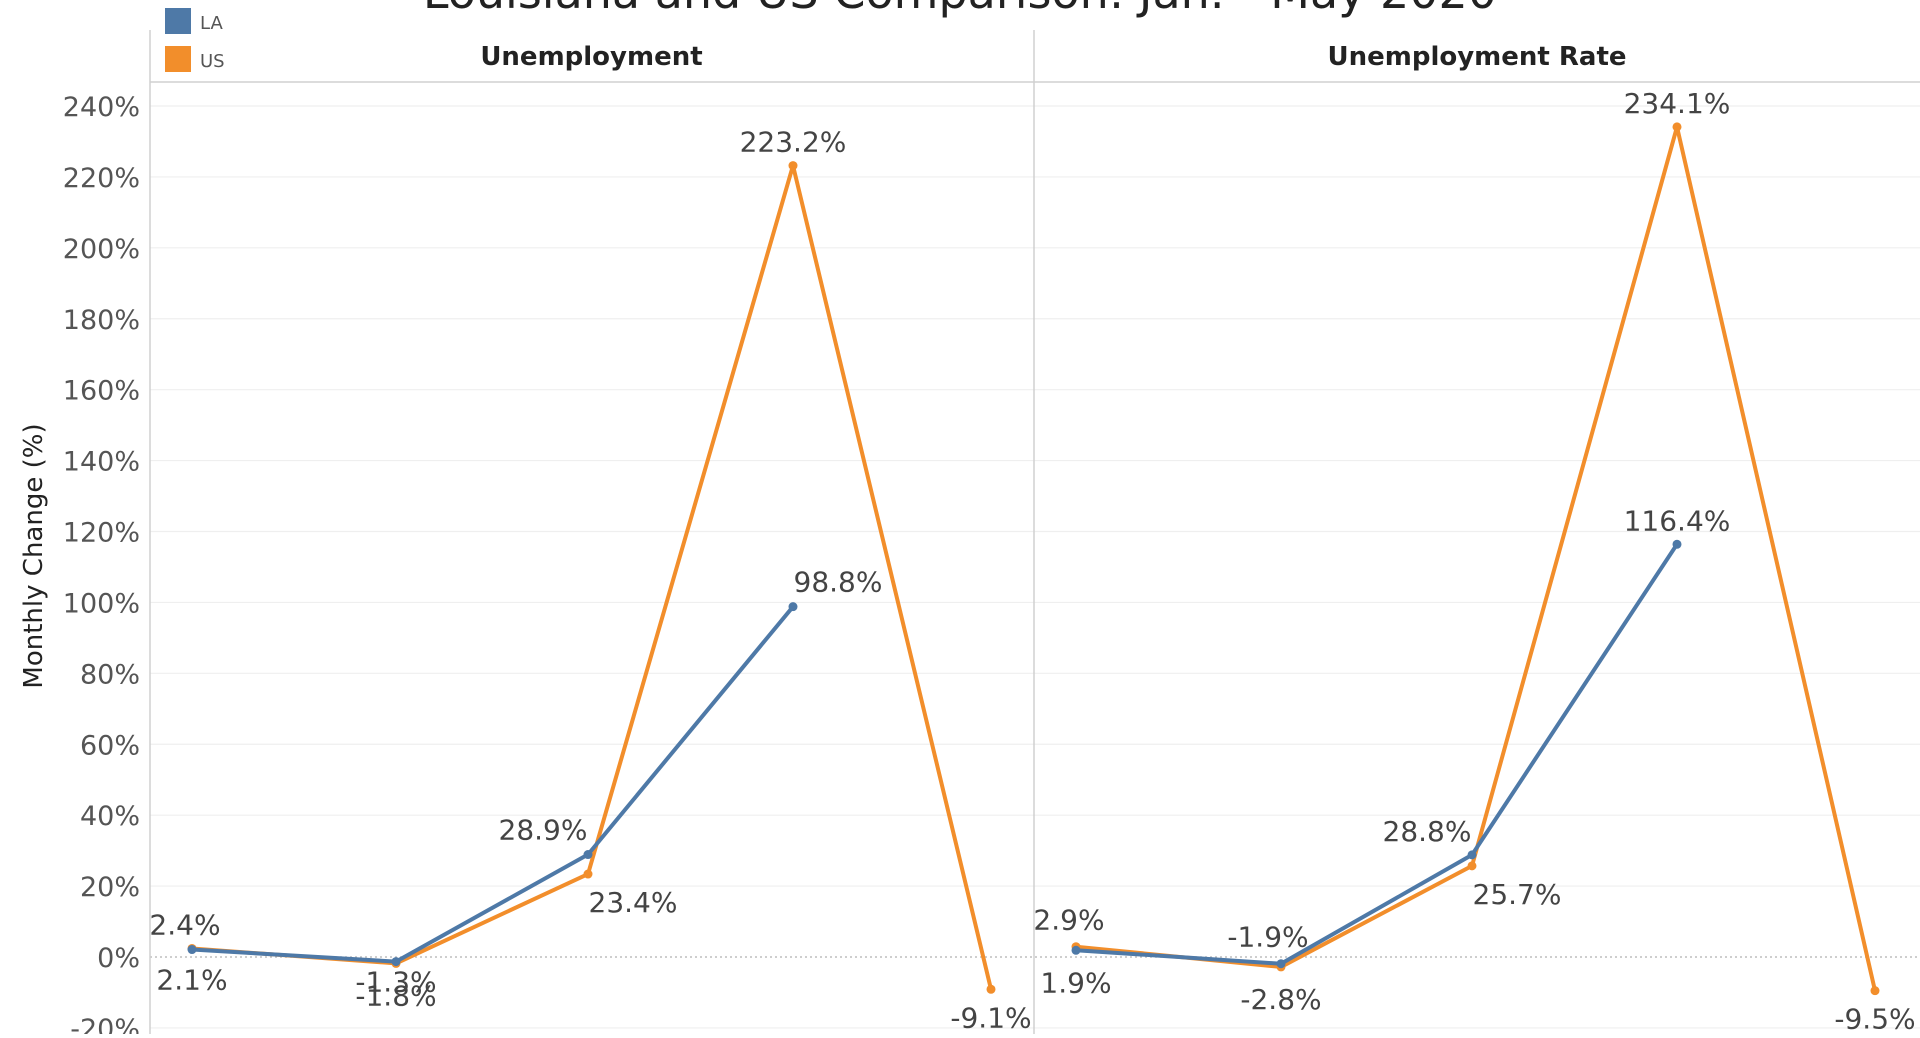  I want to click on data-label-us: 25.7%, so click(1517, 894).